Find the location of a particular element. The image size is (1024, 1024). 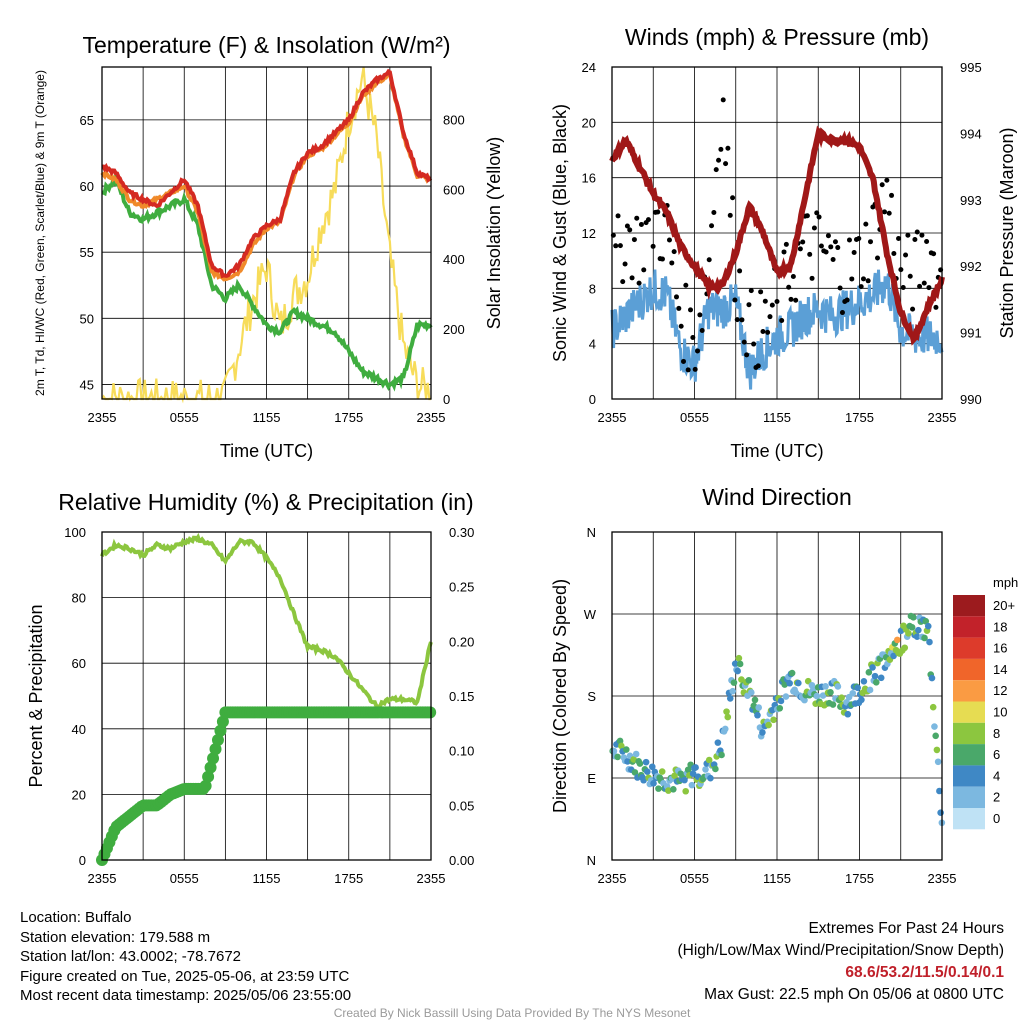

legend-label-0: 20+ is located at coordinates (1004, 605).